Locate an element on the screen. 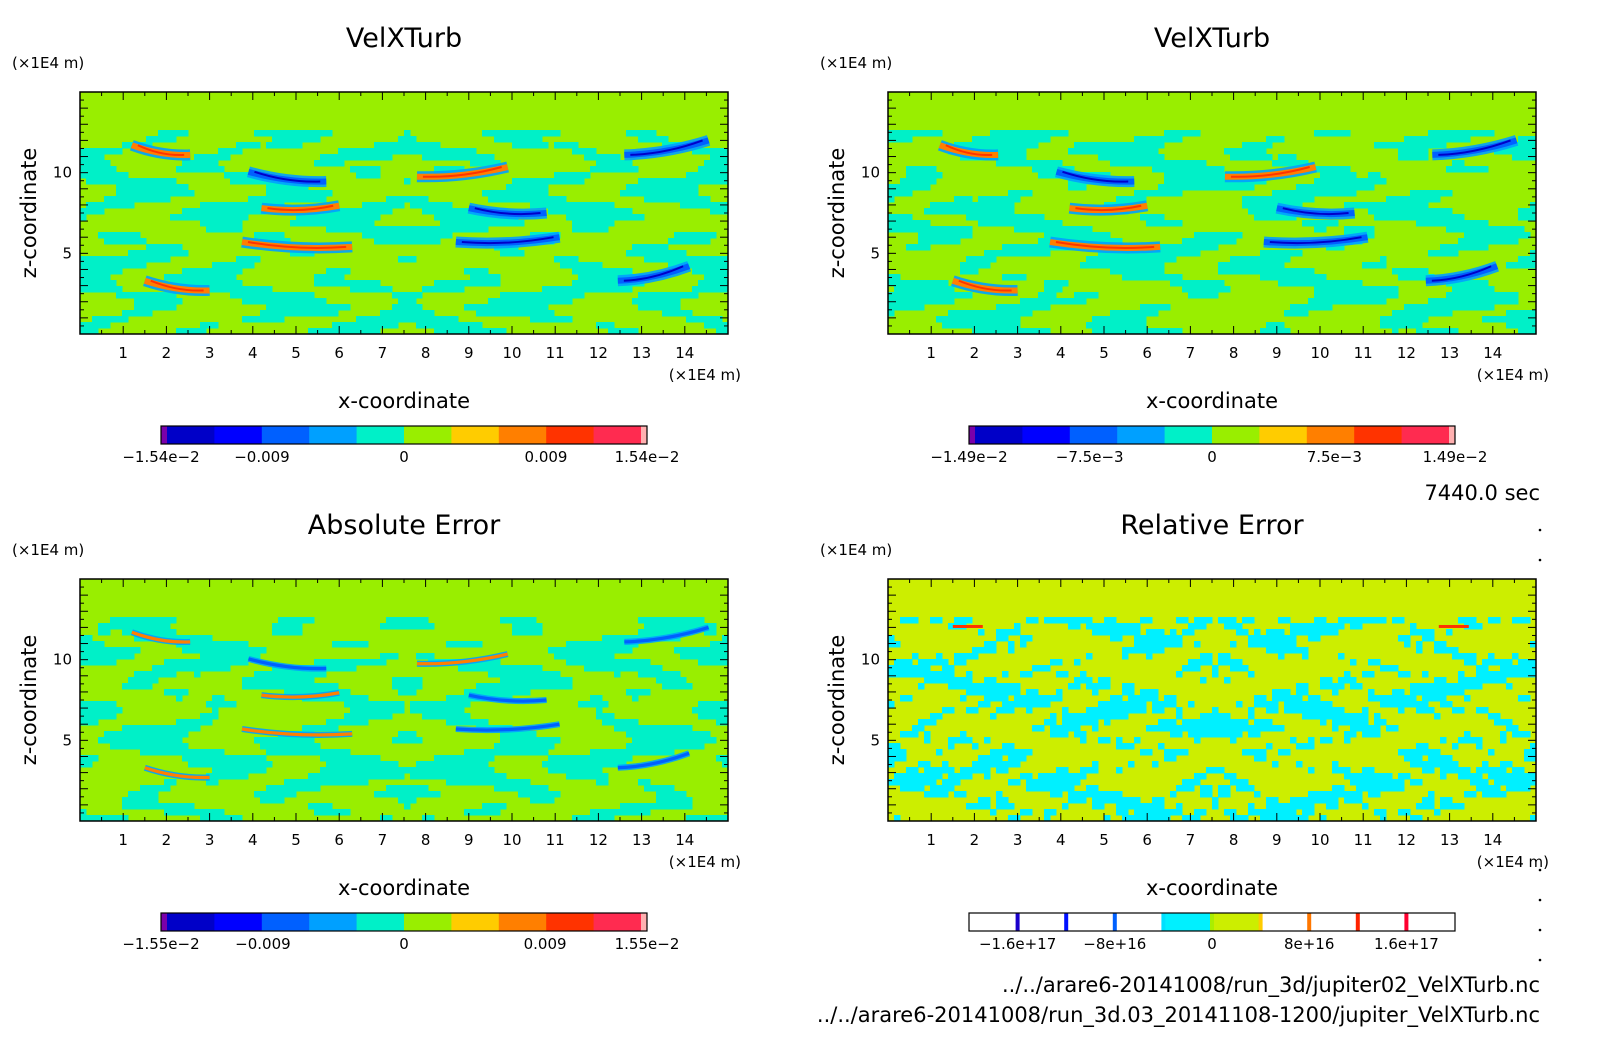  colorbar: −1.6e+17 −8e+16 0 8e+16 1.6e+17 is located at coordinates (1212, 932).